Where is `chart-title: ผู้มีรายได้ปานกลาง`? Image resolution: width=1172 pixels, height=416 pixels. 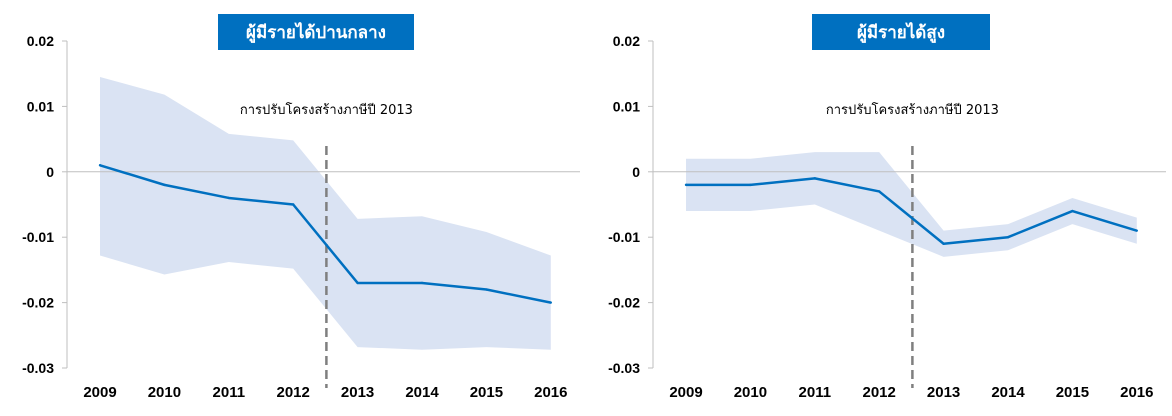
chart-title: ผู้มีรายได้ปานกลาง is located at coordinates (316, 32).